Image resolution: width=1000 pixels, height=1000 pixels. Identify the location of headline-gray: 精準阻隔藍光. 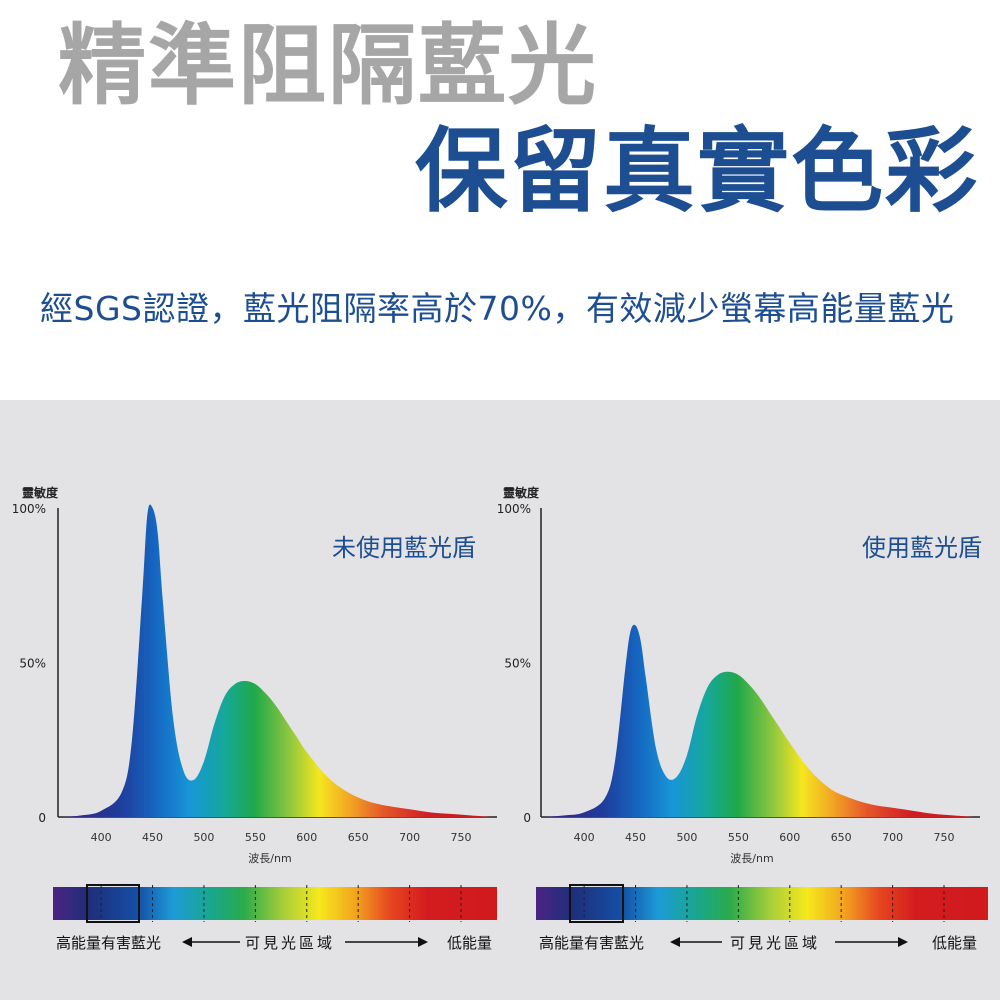
(328, 65).